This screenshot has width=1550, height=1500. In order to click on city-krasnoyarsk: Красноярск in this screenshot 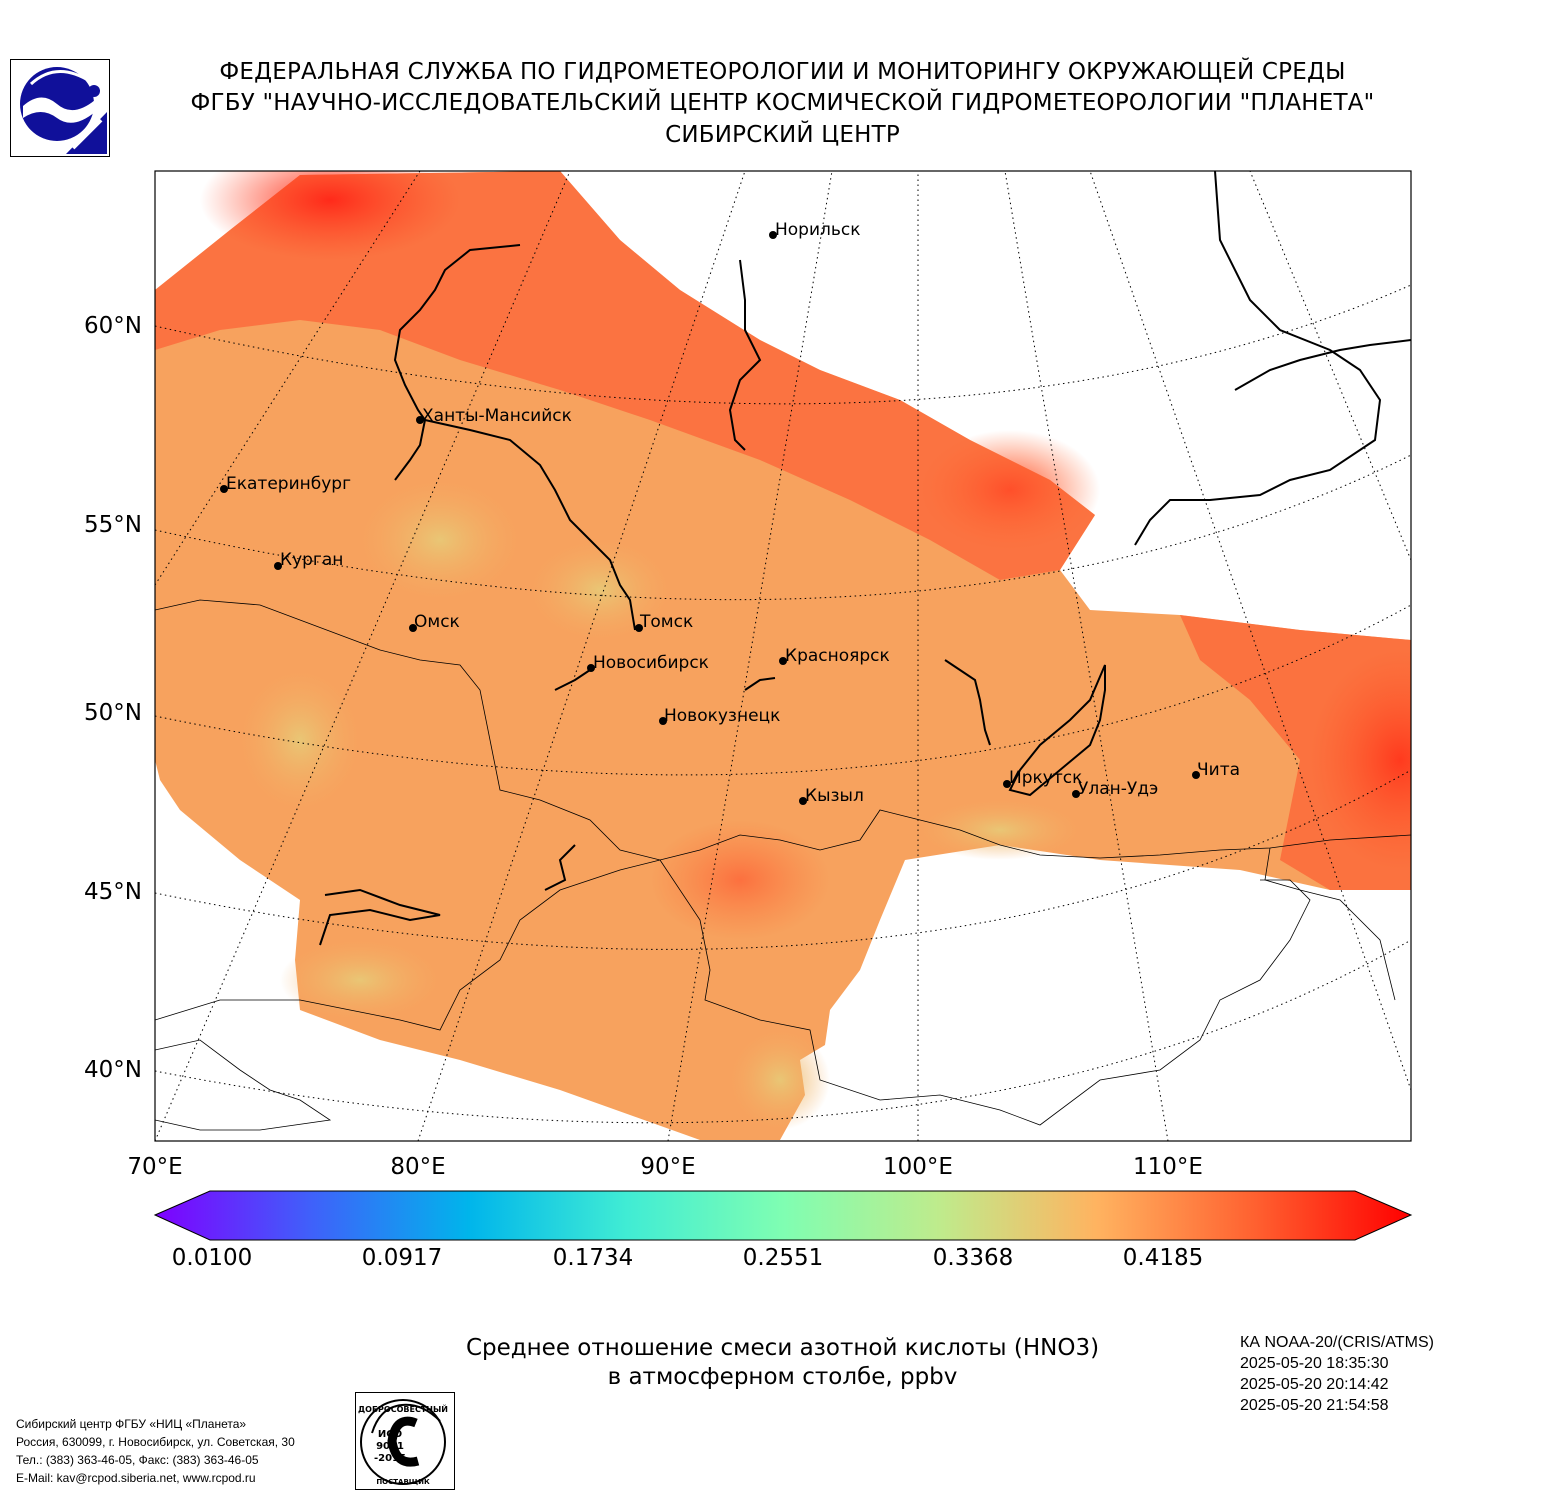, I will do `click(834, 656)`.